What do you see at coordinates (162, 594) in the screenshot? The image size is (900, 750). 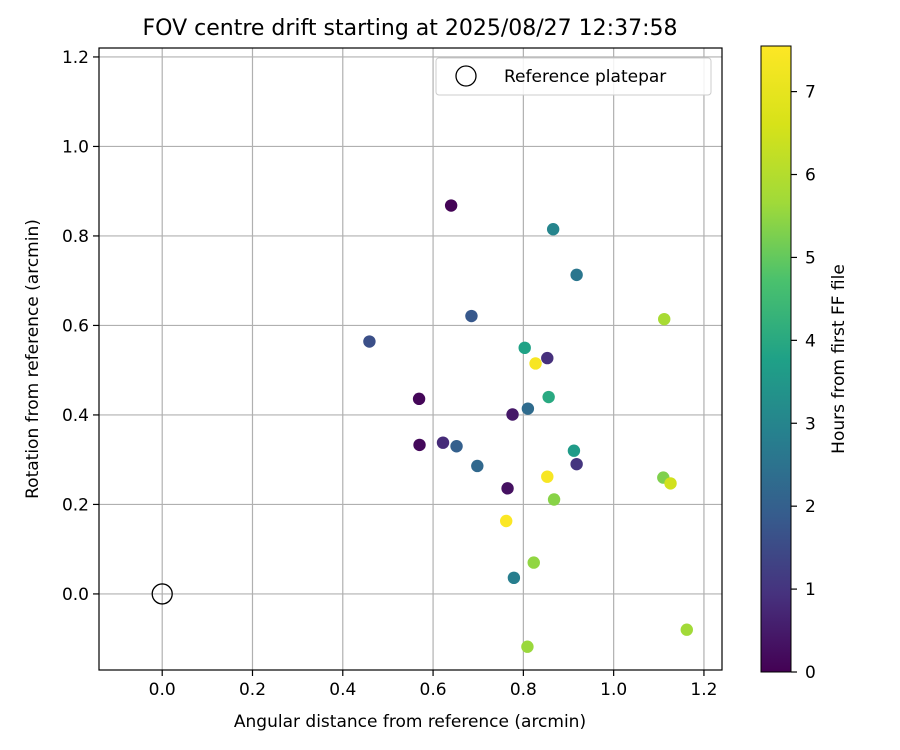 I see `reference-platepar-marker` at bounding box center [162, 594].